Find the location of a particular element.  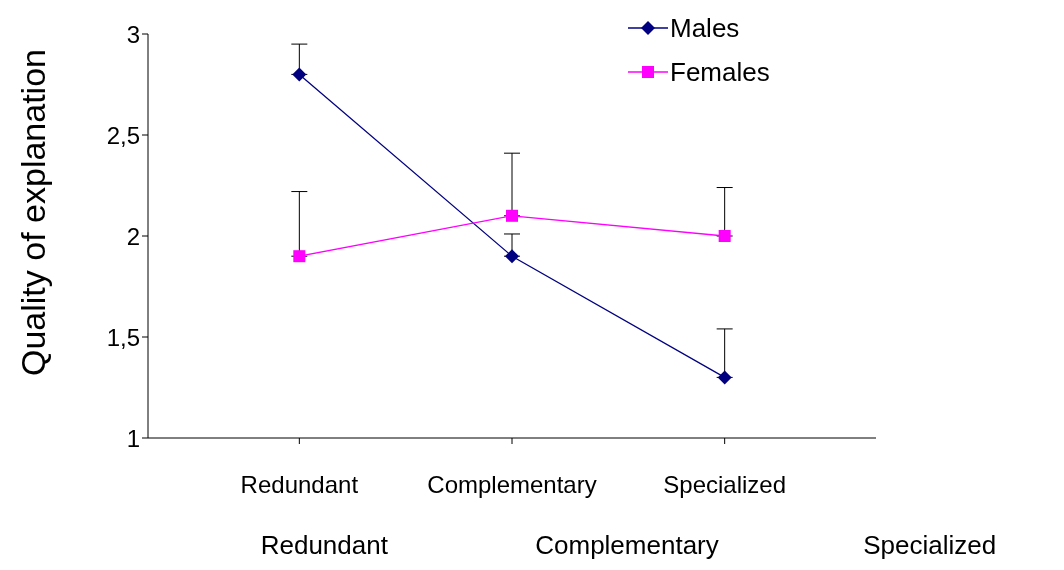

legend-label: Males is located at coordinates (705, 28).